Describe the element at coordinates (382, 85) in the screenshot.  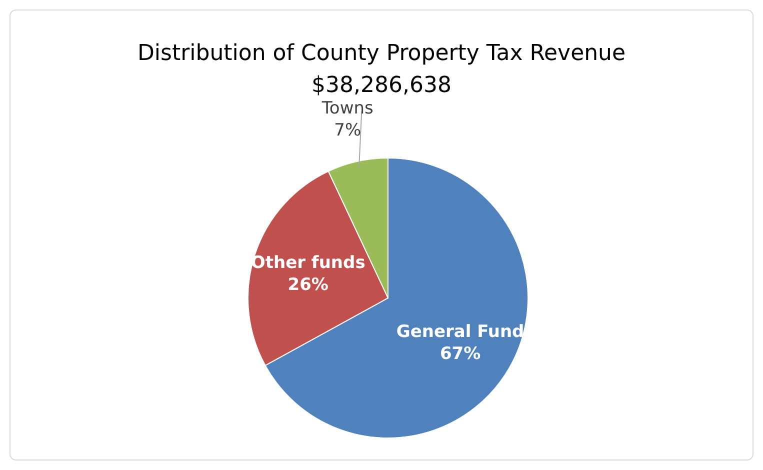
I see `chart-subtitle: $38,286,638` at that location.